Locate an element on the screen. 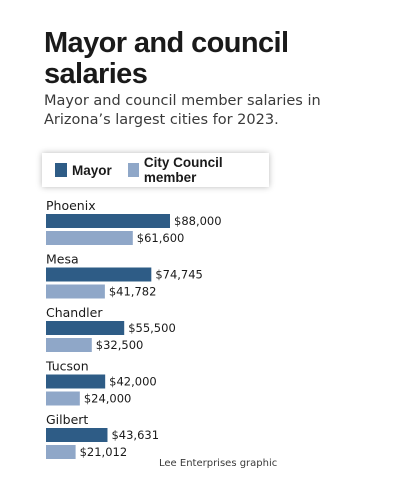 The image size is (401, 500). legend-item-mayor: Mayor is located at coordinates (83, 170).